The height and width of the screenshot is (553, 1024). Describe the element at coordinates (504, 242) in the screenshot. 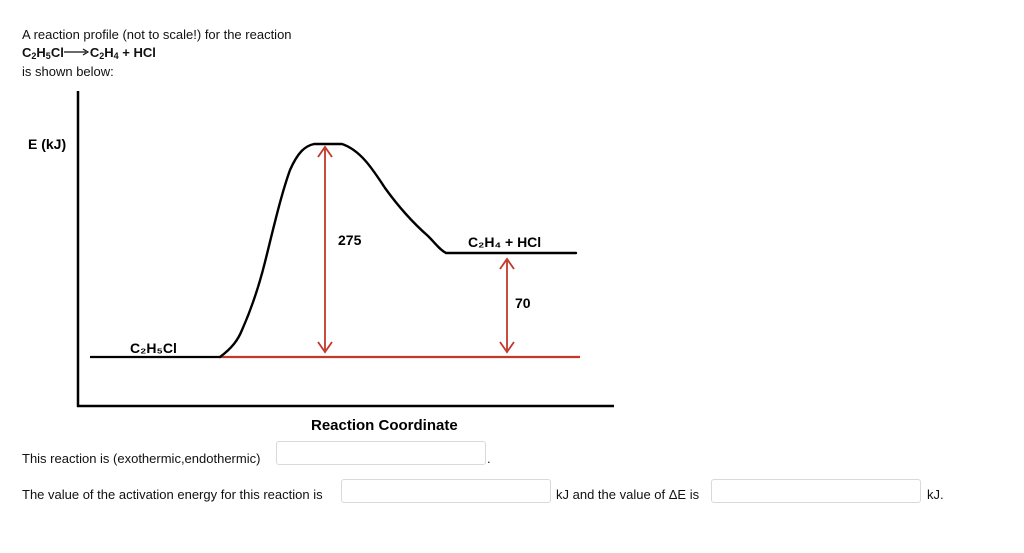

I see `product-label: C₂H₄ + HCl` at that location.